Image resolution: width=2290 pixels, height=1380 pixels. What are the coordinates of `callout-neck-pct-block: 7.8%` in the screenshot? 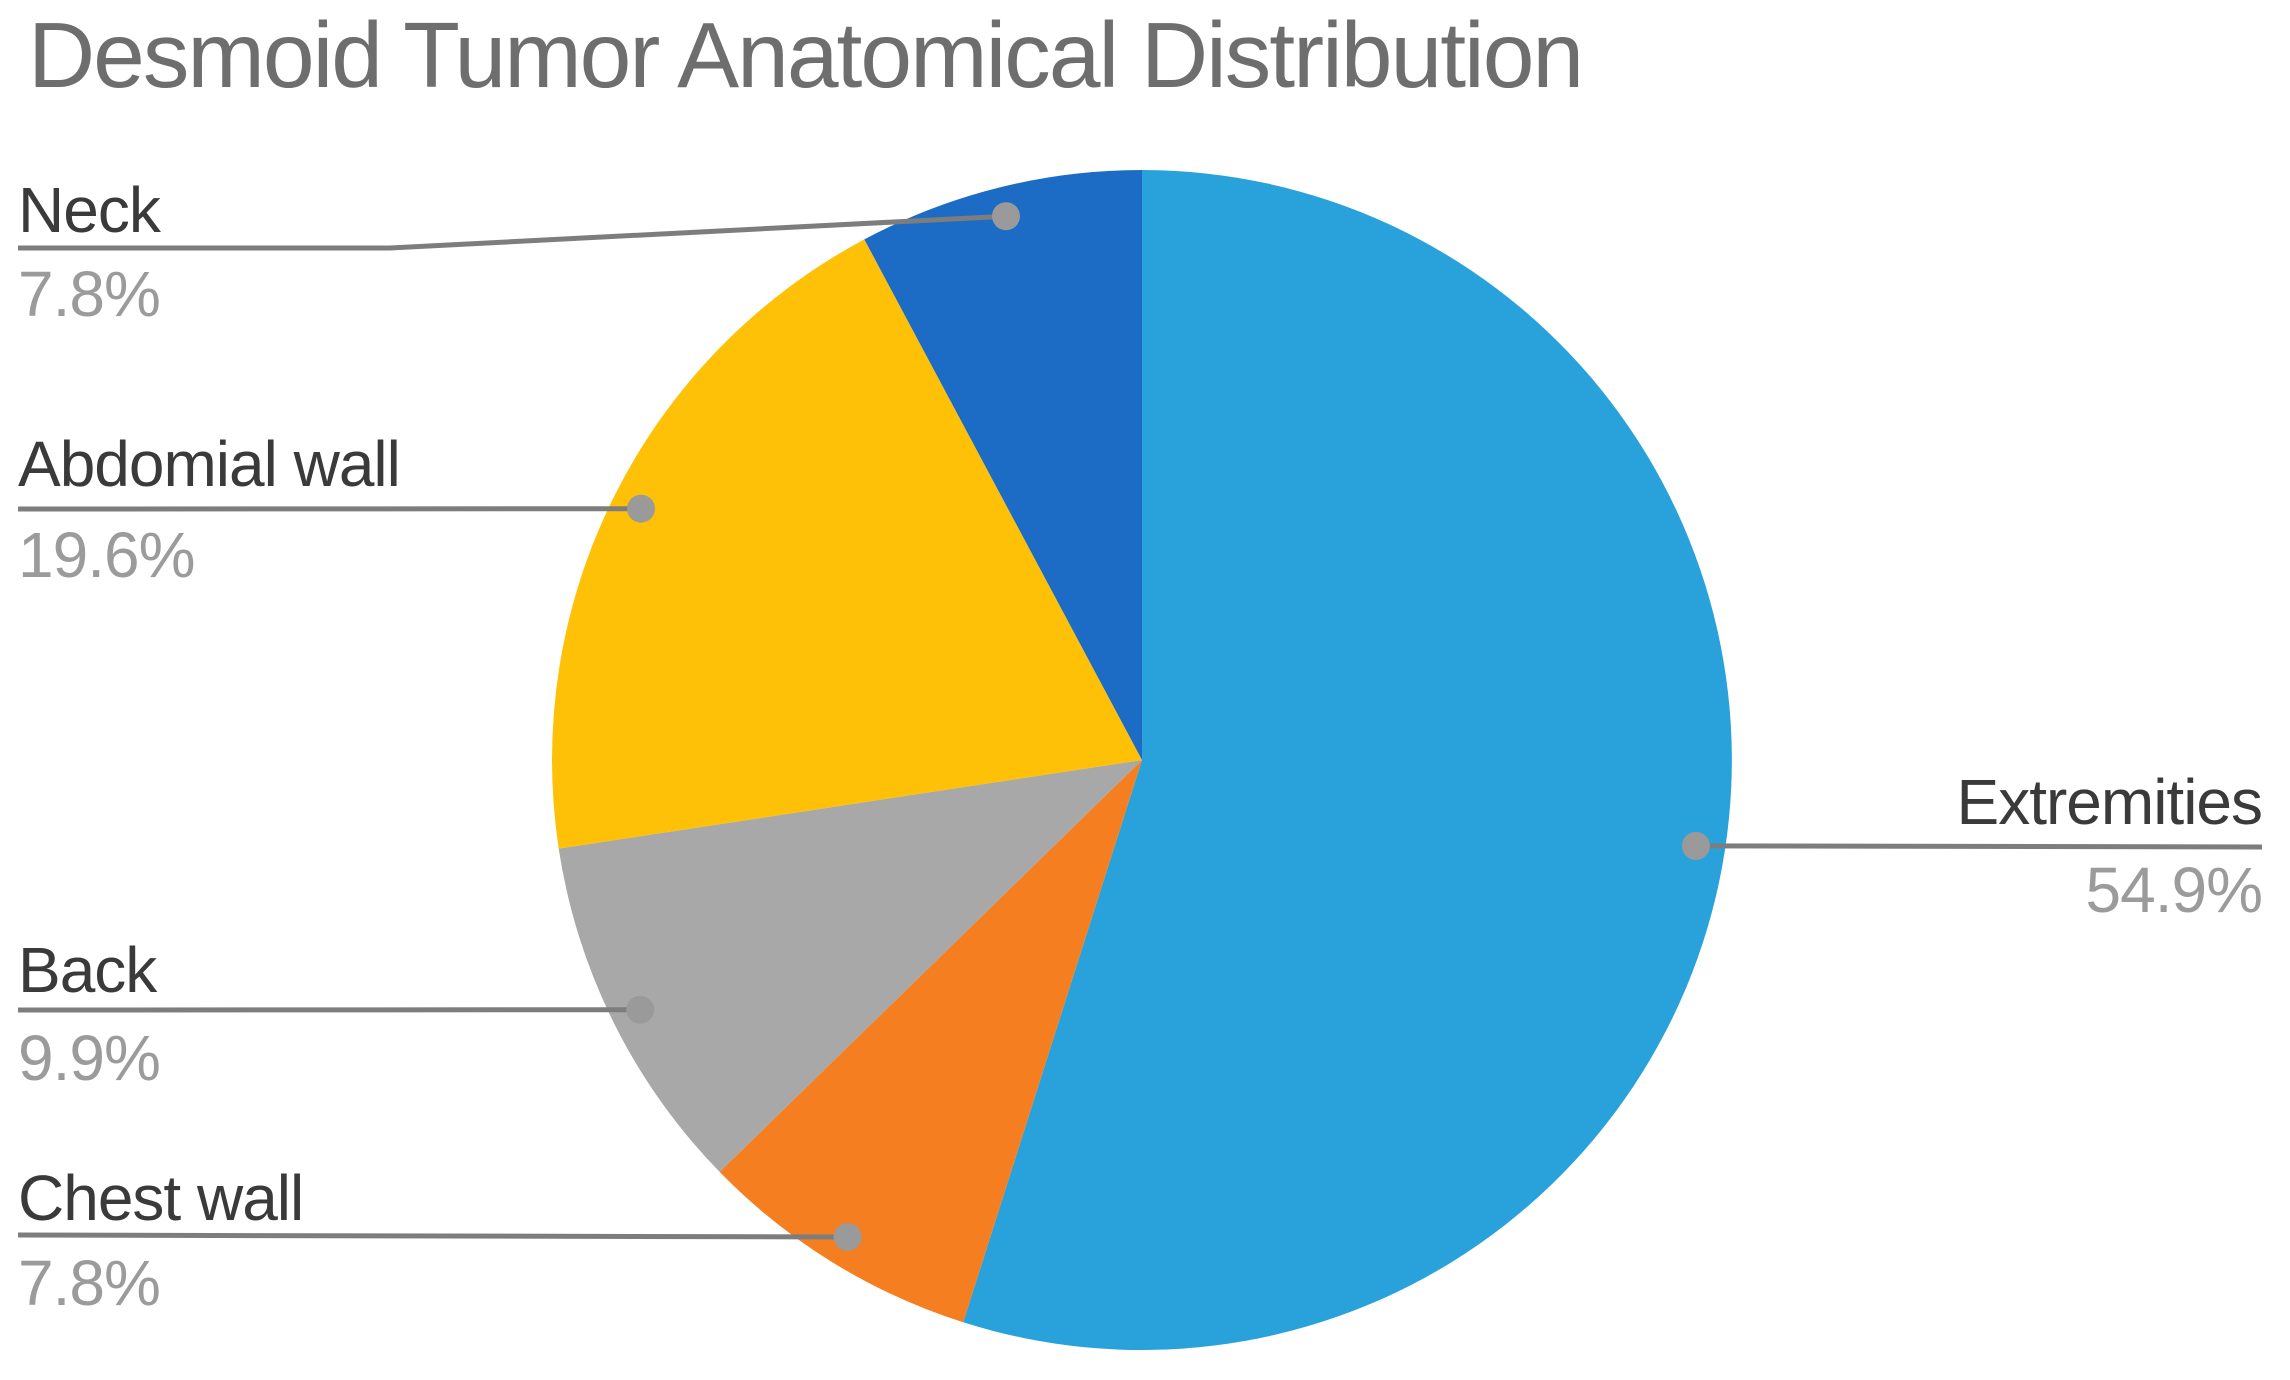 It's located at (89, 294).